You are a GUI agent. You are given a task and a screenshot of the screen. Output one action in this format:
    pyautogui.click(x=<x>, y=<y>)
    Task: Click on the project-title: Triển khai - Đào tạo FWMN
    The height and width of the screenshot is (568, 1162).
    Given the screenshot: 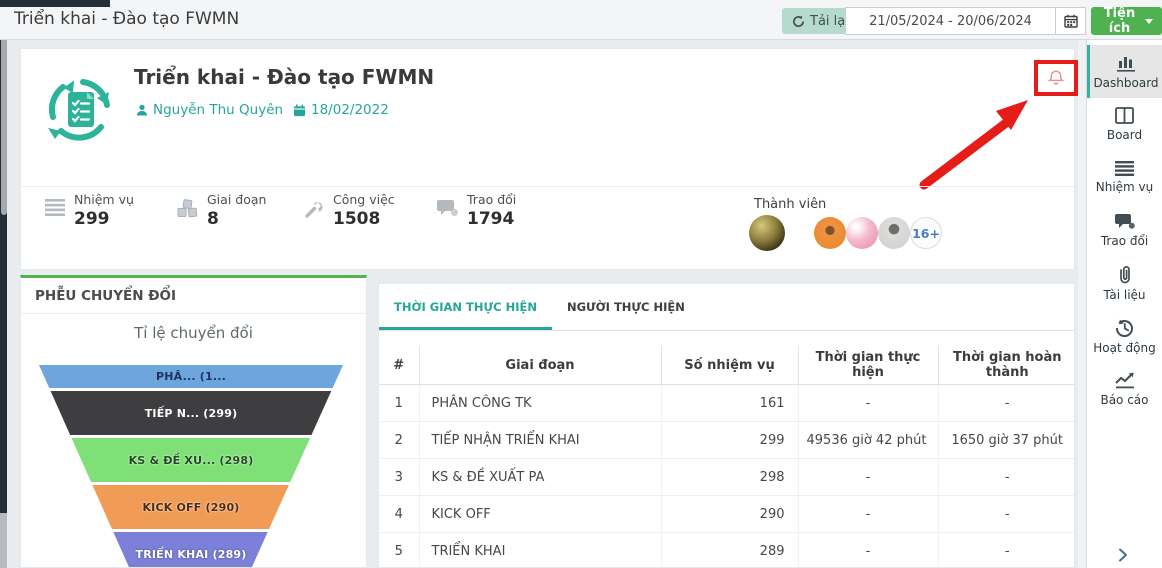 What is the action you would take?
    pyautogui.click(x=284, y=77)
    